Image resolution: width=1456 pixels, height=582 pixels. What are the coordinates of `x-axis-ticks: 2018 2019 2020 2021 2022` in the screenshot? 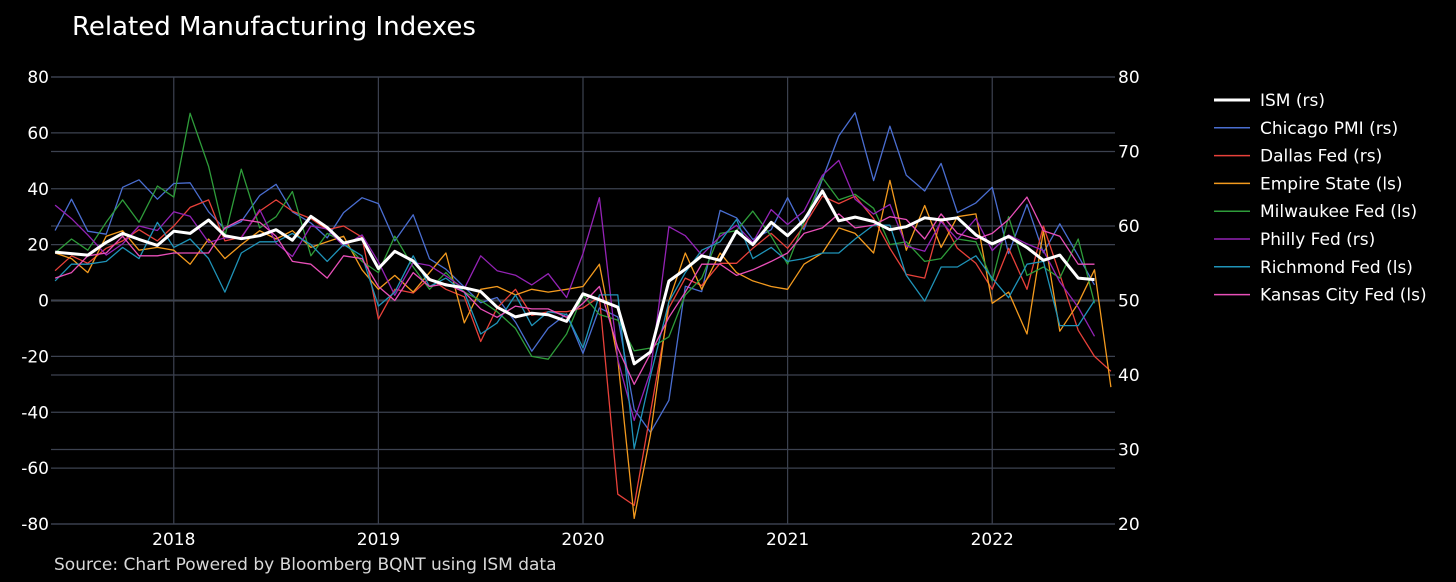 It's located at (583, 540).